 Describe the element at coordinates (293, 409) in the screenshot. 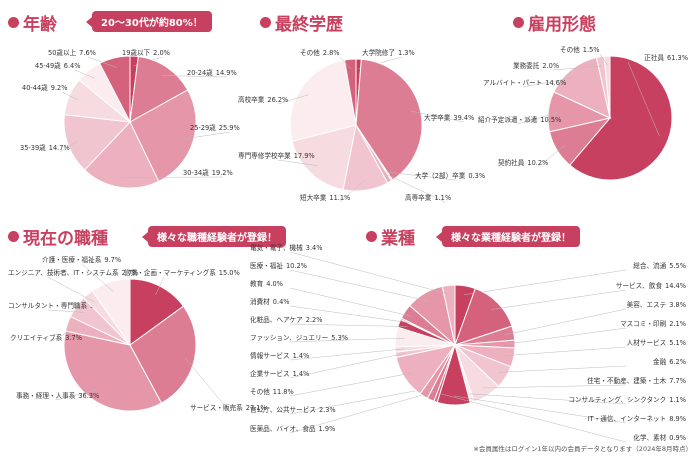

I see `industry-label-11: 官公庁、公共サービス 2.3%` at that location.